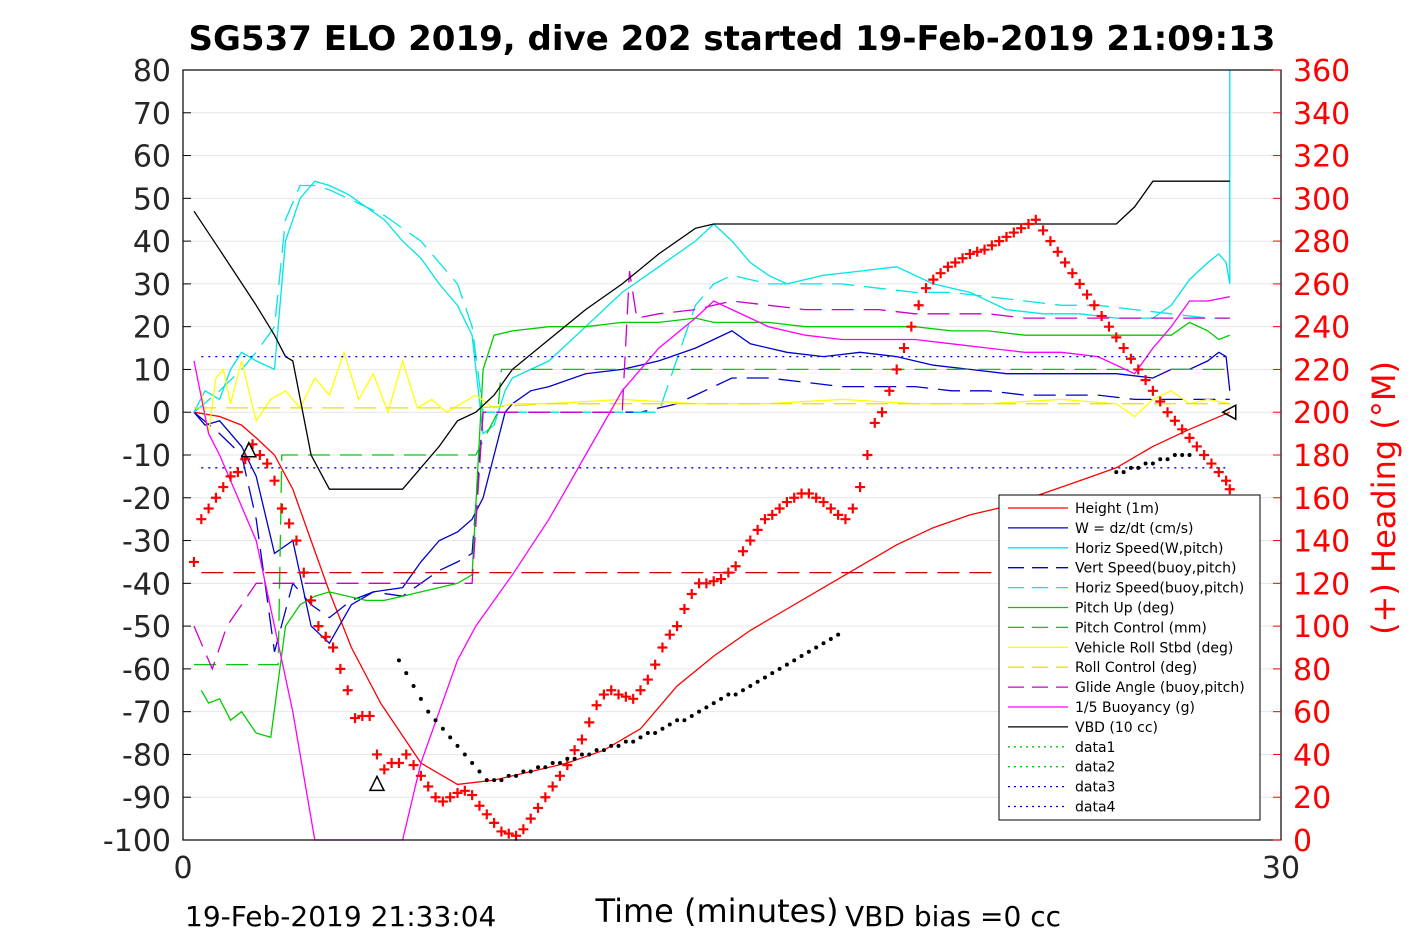 Image resolution: width=1417 pixels, height=945 pixels. I want to click on legend-label: Horiz Speed(W,pitch), so click(1149, 549).